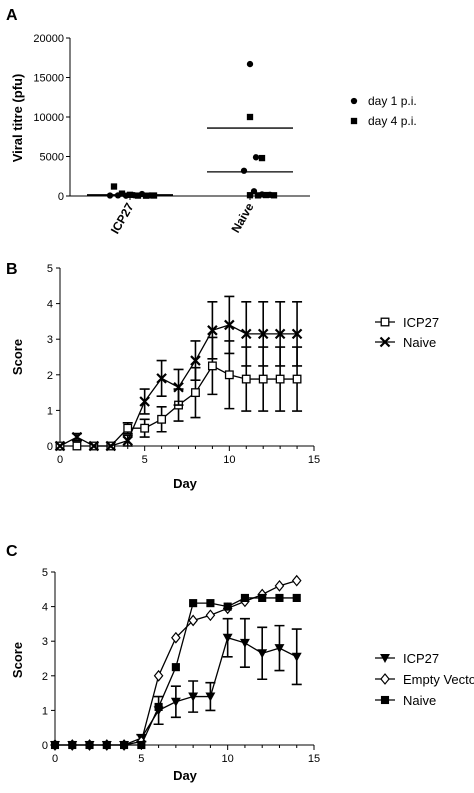  What do you see at coordinates (392, 101) in the screenshot?
I see `a-legend-label: day 1 p.i.` at bounding box center [392, 101].